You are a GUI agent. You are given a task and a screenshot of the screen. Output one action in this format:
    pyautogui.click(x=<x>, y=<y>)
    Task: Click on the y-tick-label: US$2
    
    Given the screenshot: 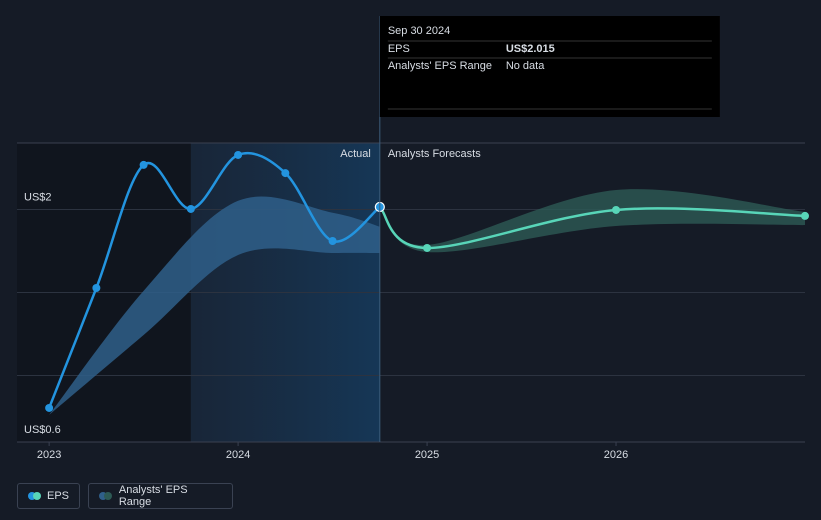 What is the action you would take?
    pyautogui.click(x=38, y=197)
    